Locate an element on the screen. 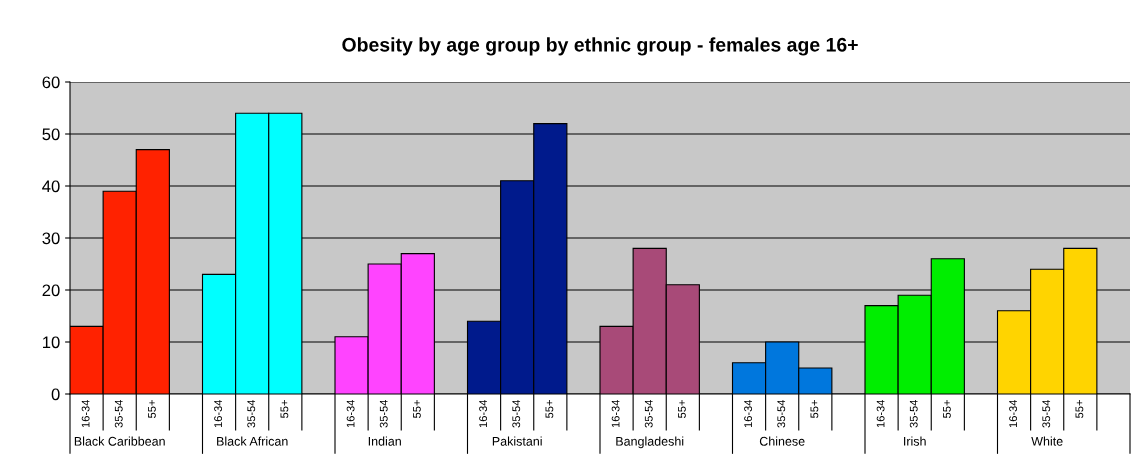  y-tick-label: 30 is located at coordinates (51, 238).